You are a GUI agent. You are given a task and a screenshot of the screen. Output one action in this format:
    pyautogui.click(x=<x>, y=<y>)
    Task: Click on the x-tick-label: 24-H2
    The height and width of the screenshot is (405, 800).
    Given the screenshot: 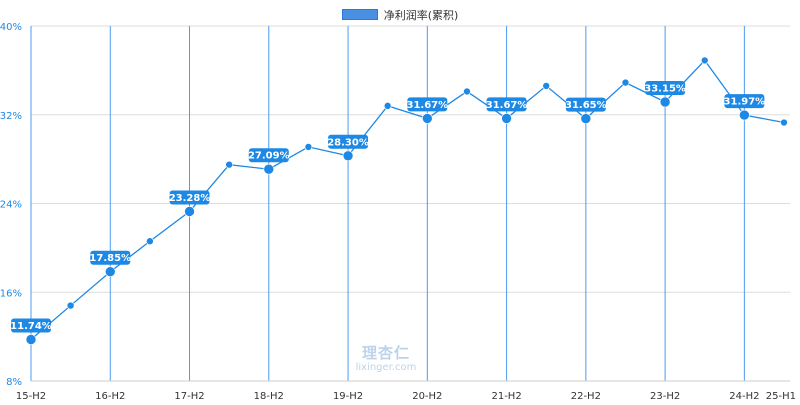 What is the action you would take?
    pyautogui.click(x=744, y=396)
    